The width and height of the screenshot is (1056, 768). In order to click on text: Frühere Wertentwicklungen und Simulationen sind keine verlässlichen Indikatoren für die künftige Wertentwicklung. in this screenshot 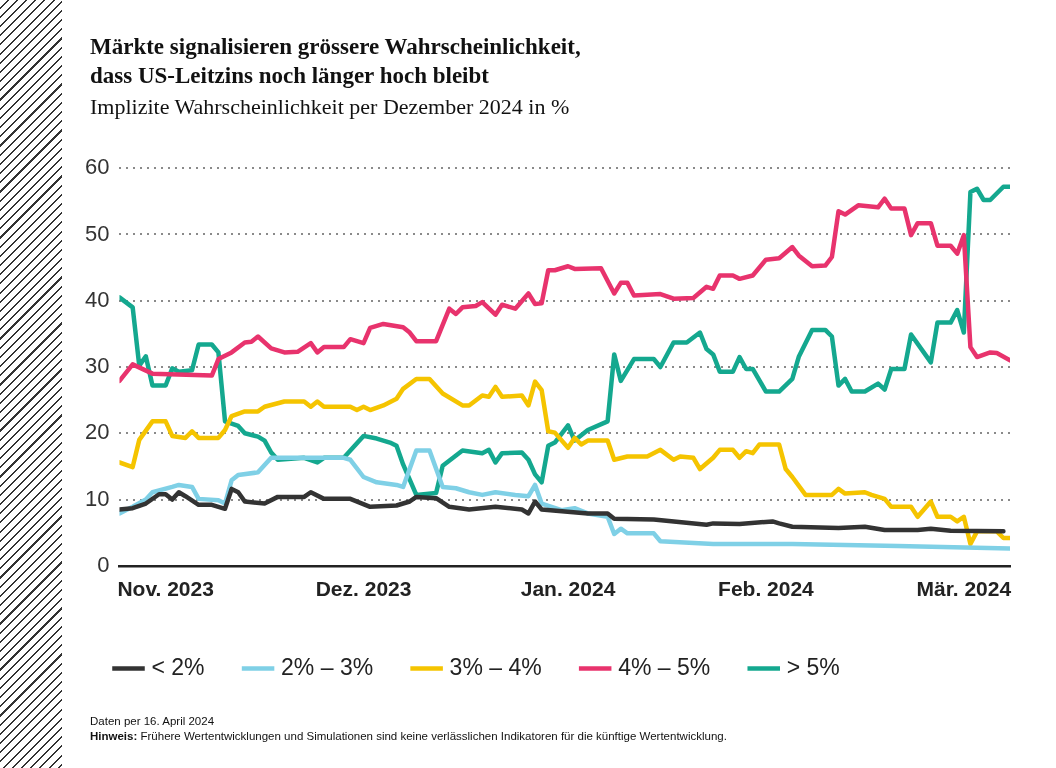, I will do `click(433, 736)`.